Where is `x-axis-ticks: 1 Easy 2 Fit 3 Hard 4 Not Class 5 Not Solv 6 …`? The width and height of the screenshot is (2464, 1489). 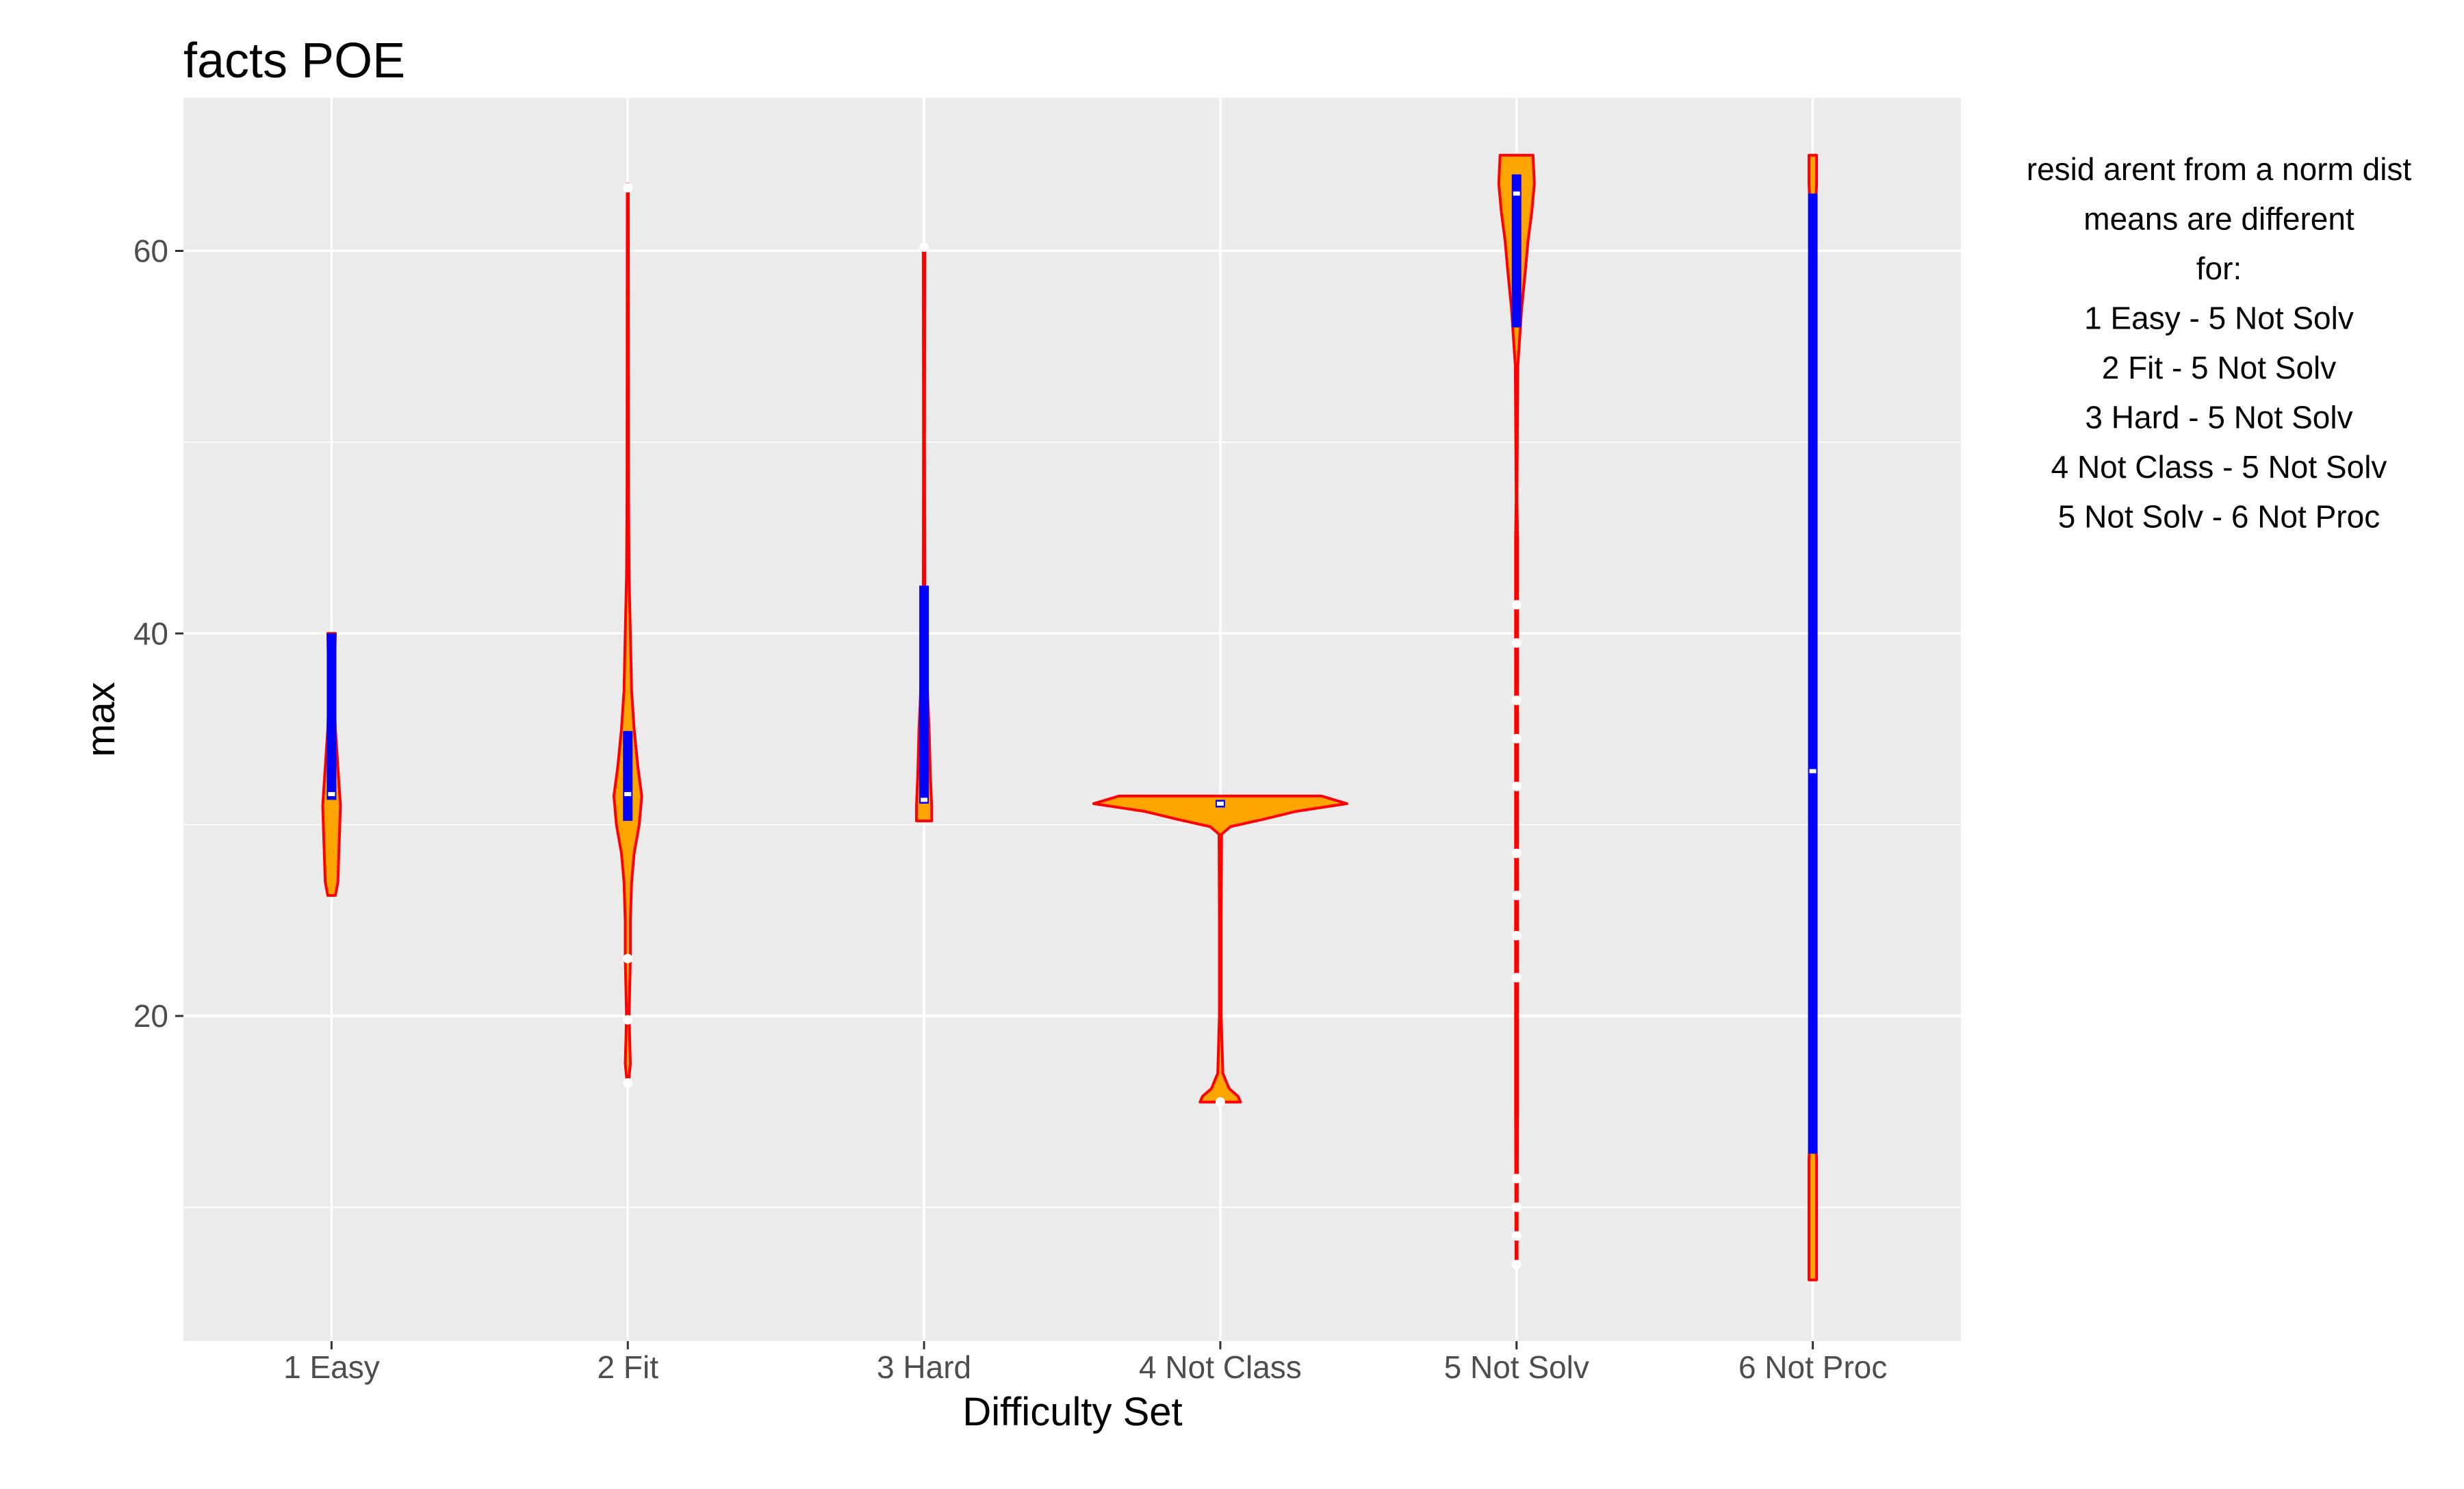
x-axis-ticks: 1 Easy 2 Fit 3 Hard 4 Not Class 5 Not Solv 6 … is located at coordinates (1085, 1363).